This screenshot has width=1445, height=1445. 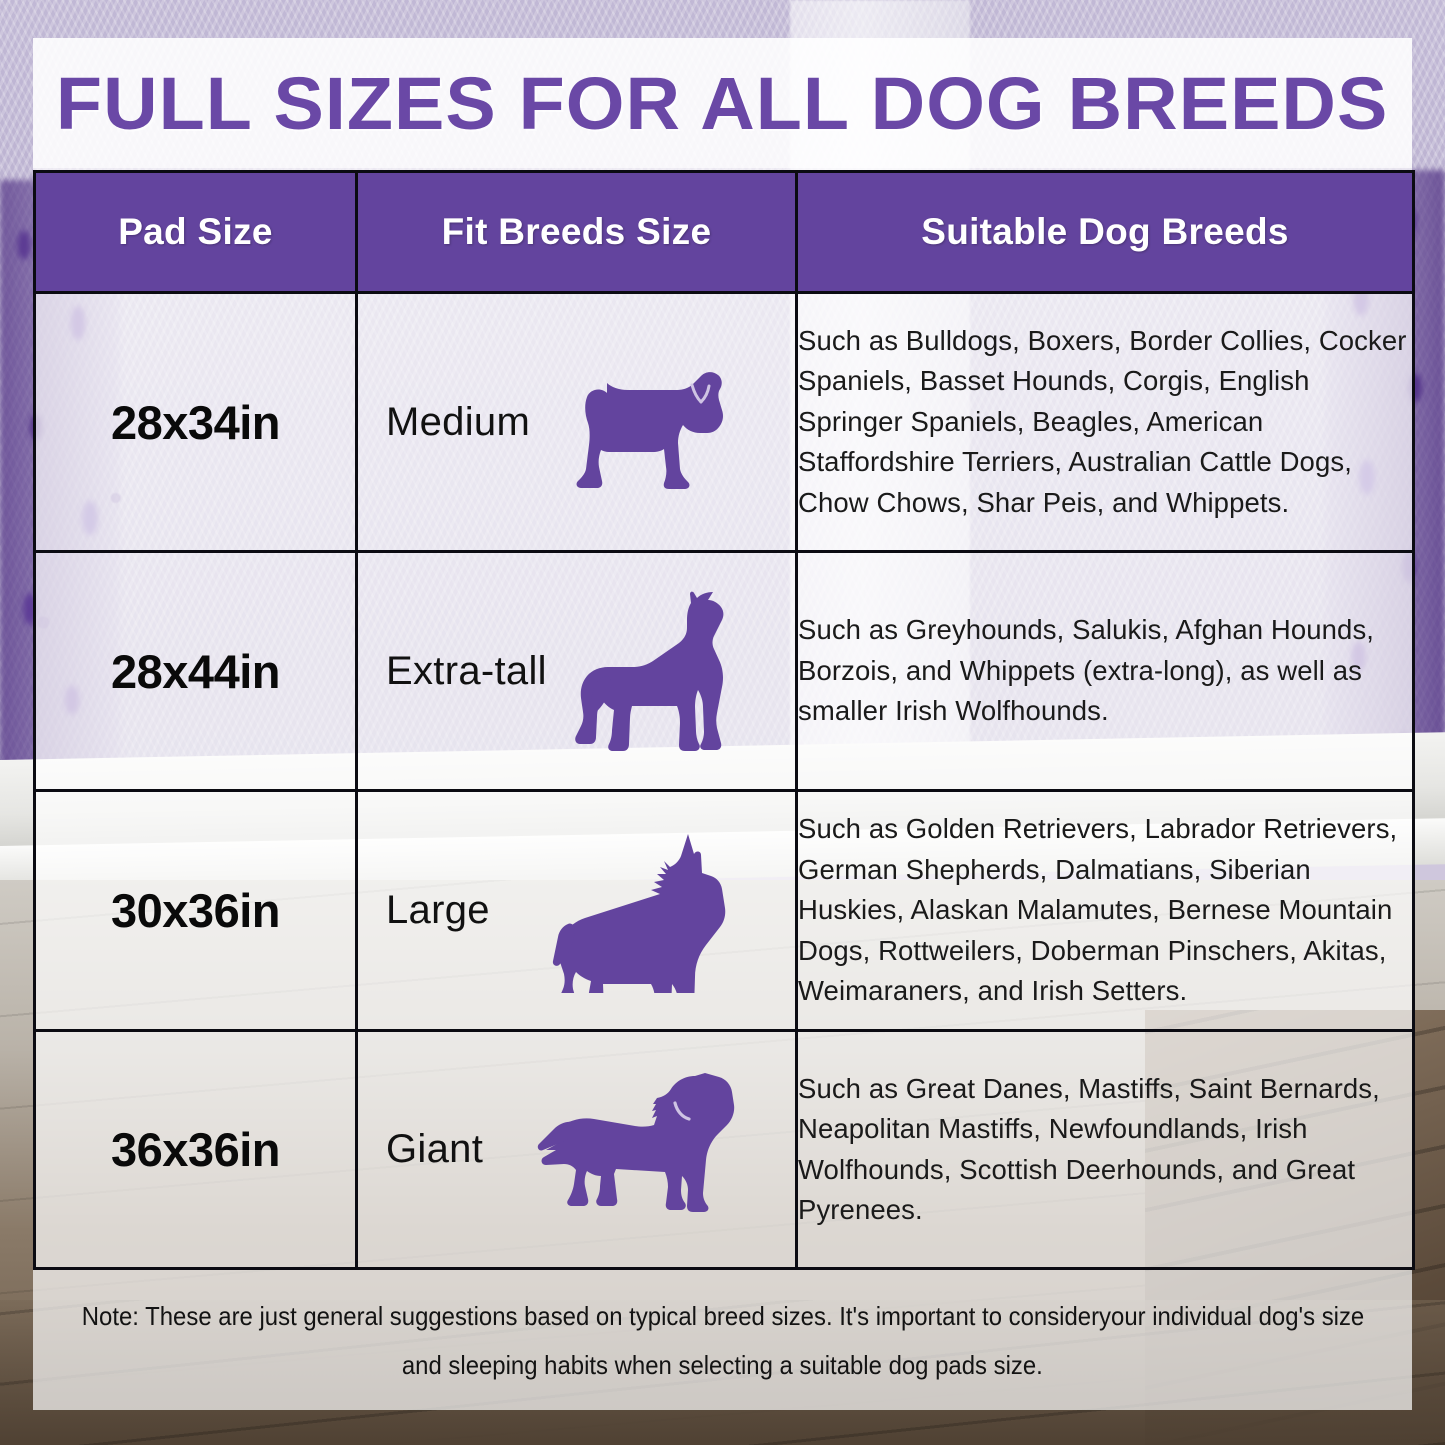 I want to click on fit-breeds-cell: Extra-tall, so click(x=576, y=671).